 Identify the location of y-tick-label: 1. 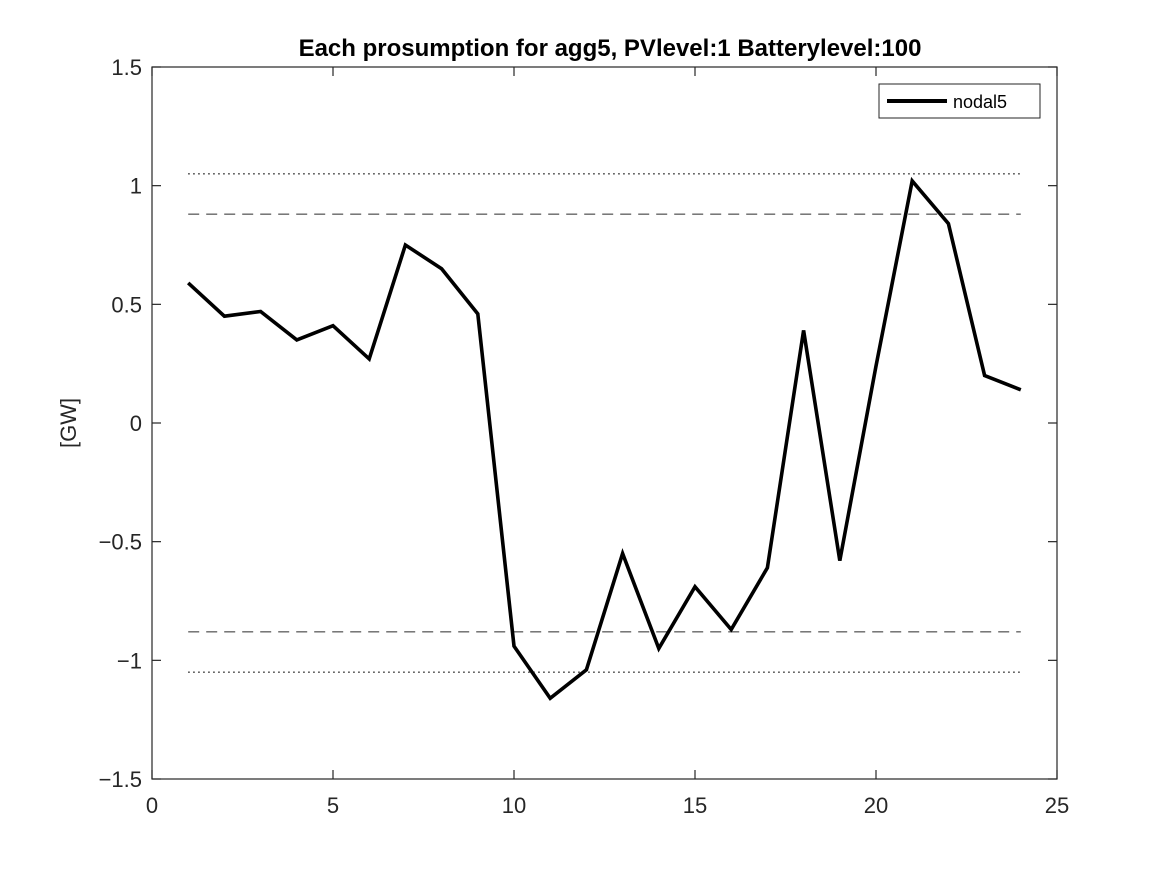
(136, 186).